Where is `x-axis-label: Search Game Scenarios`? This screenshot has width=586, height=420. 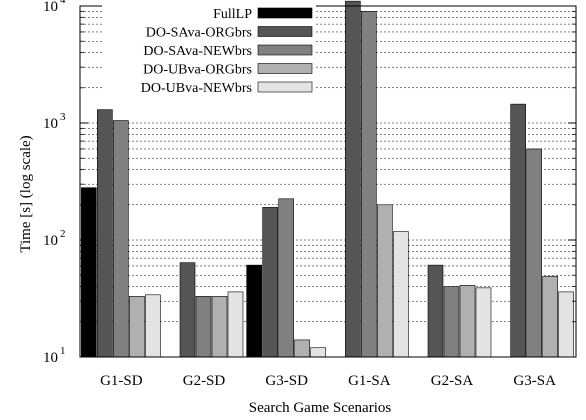 x-axis-label: Search Game Scenarios is located at coordinates (320, 408).